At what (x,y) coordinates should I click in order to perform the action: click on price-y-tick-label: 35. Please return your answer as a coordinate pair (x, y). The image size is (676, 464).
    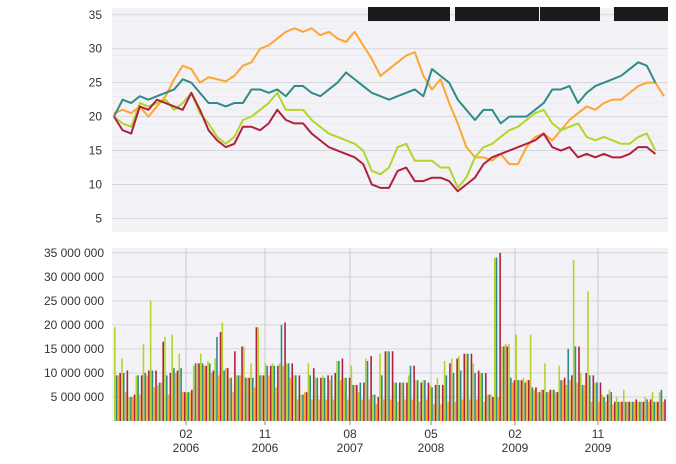
    Looking at the image, I should click on (96, 15).